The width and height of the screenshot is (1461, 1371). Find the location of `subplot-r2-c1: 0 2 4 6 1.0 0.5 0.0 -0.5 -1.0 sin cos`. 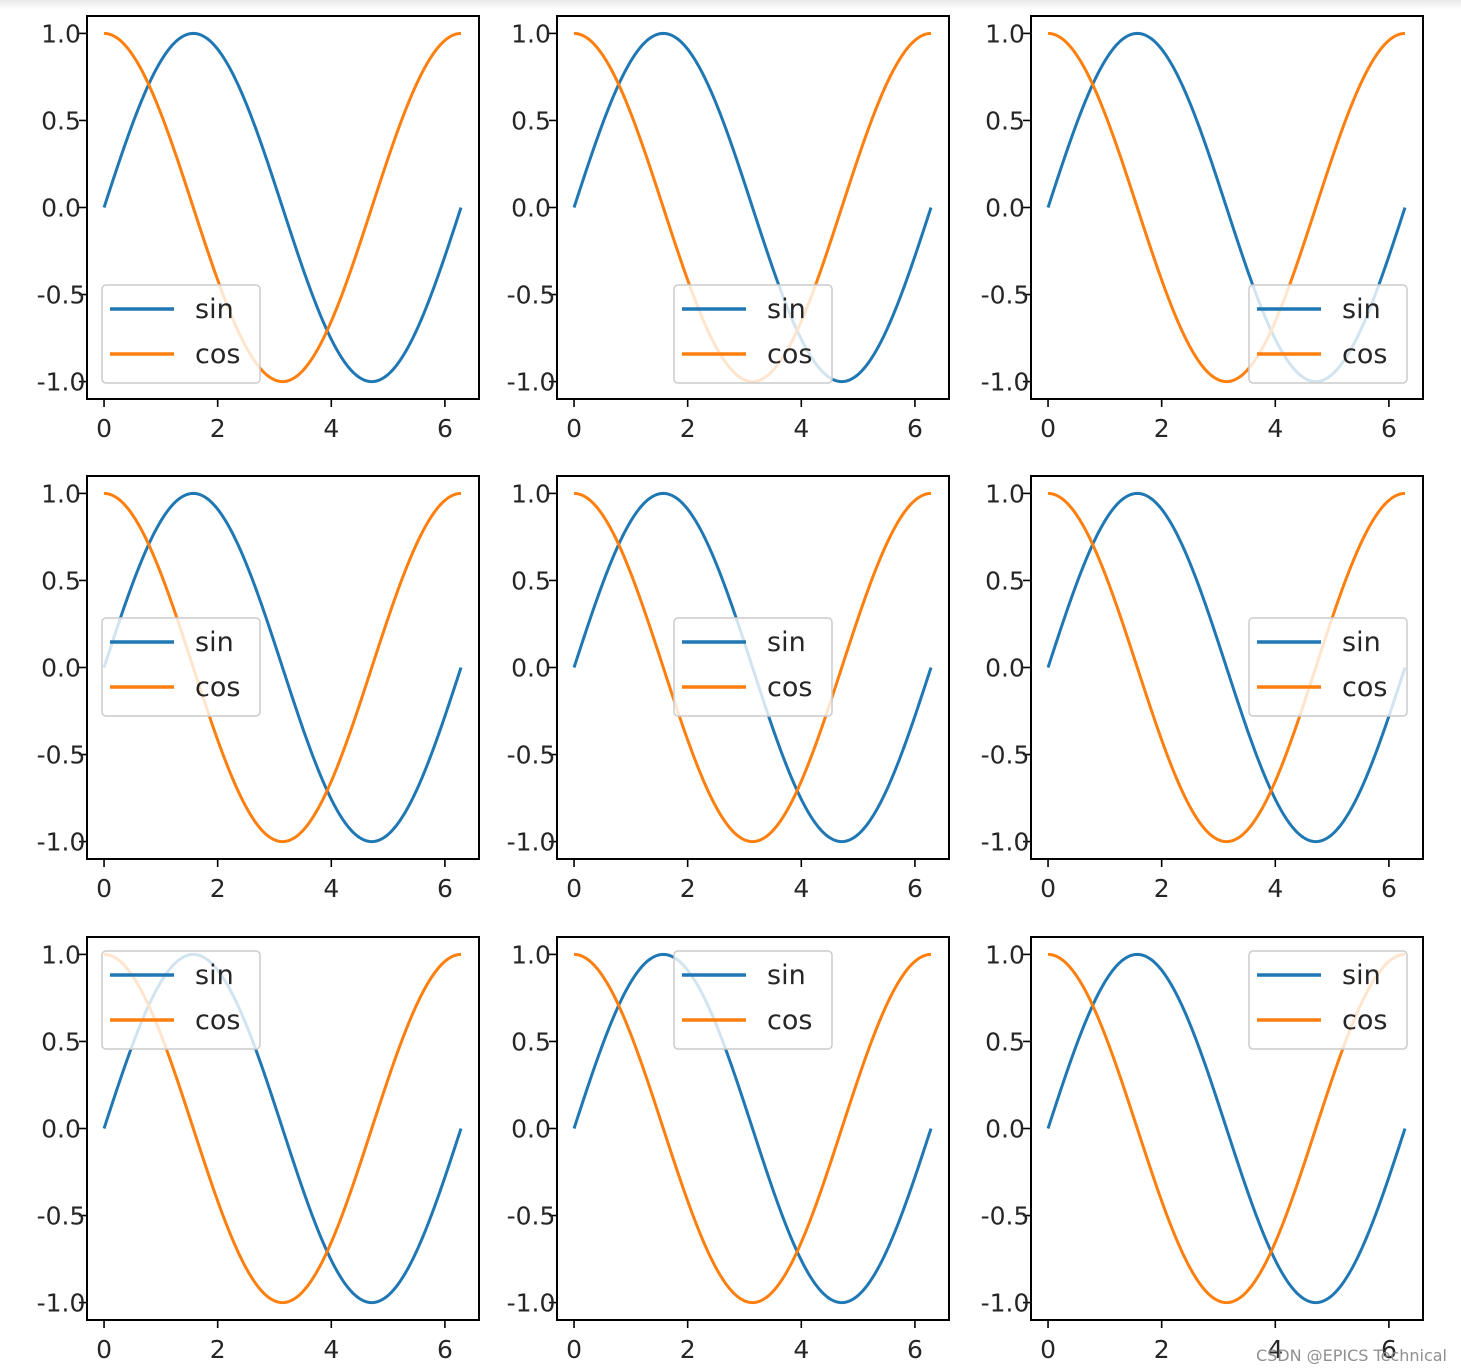

subplot-r2-c1: 0 2 4 6 1.0 0.5 0.0 -0.5 -1.0 sin cos is located at coordinates (258, 689).